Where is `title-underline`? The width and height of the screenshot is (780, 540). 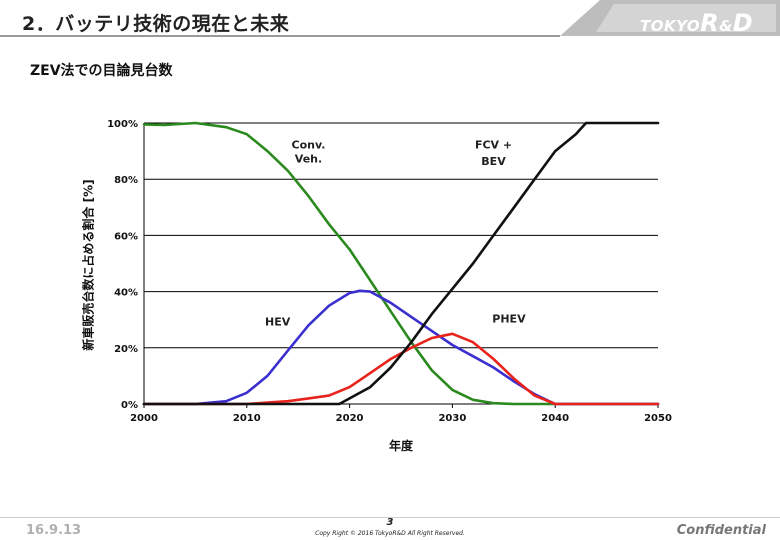 title-underline is located at coordinates (280, 36).